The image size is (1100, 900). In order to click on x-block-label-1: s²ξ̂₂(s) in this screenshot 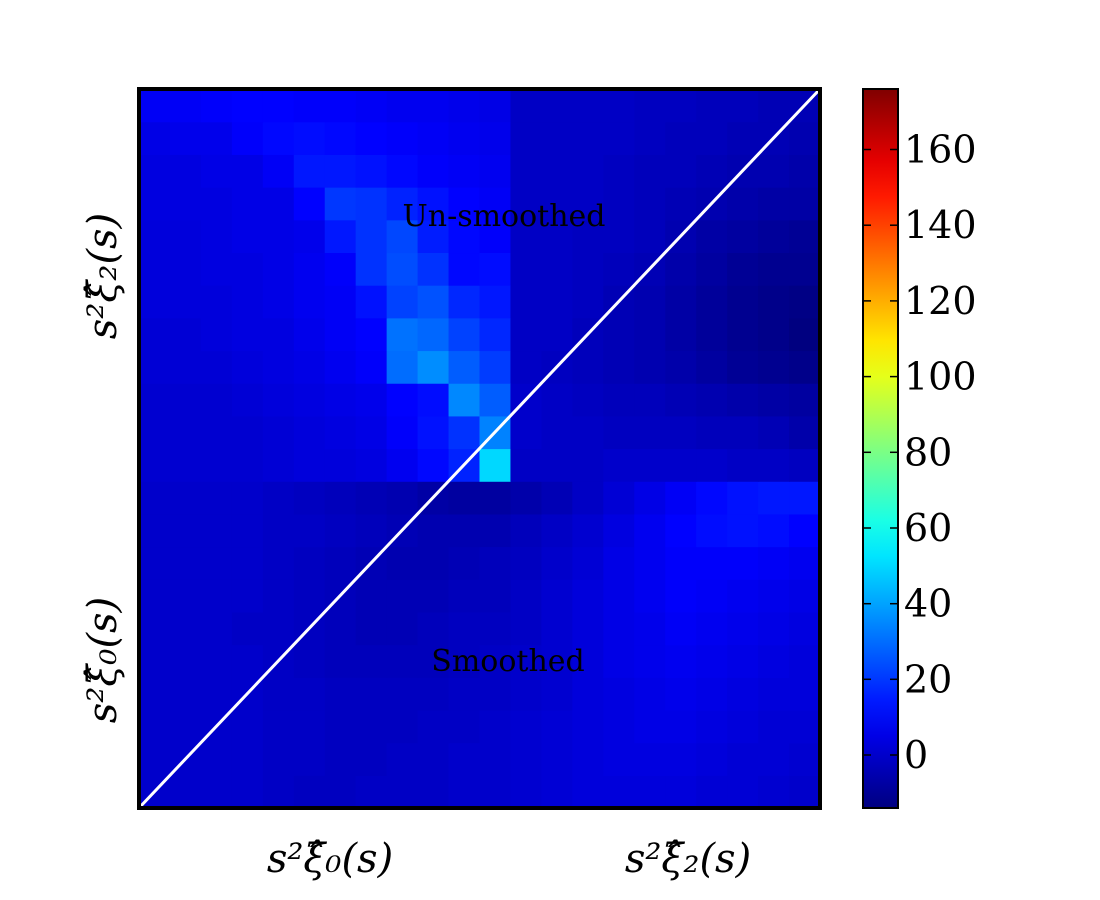, I will do `click(688, 859)`.